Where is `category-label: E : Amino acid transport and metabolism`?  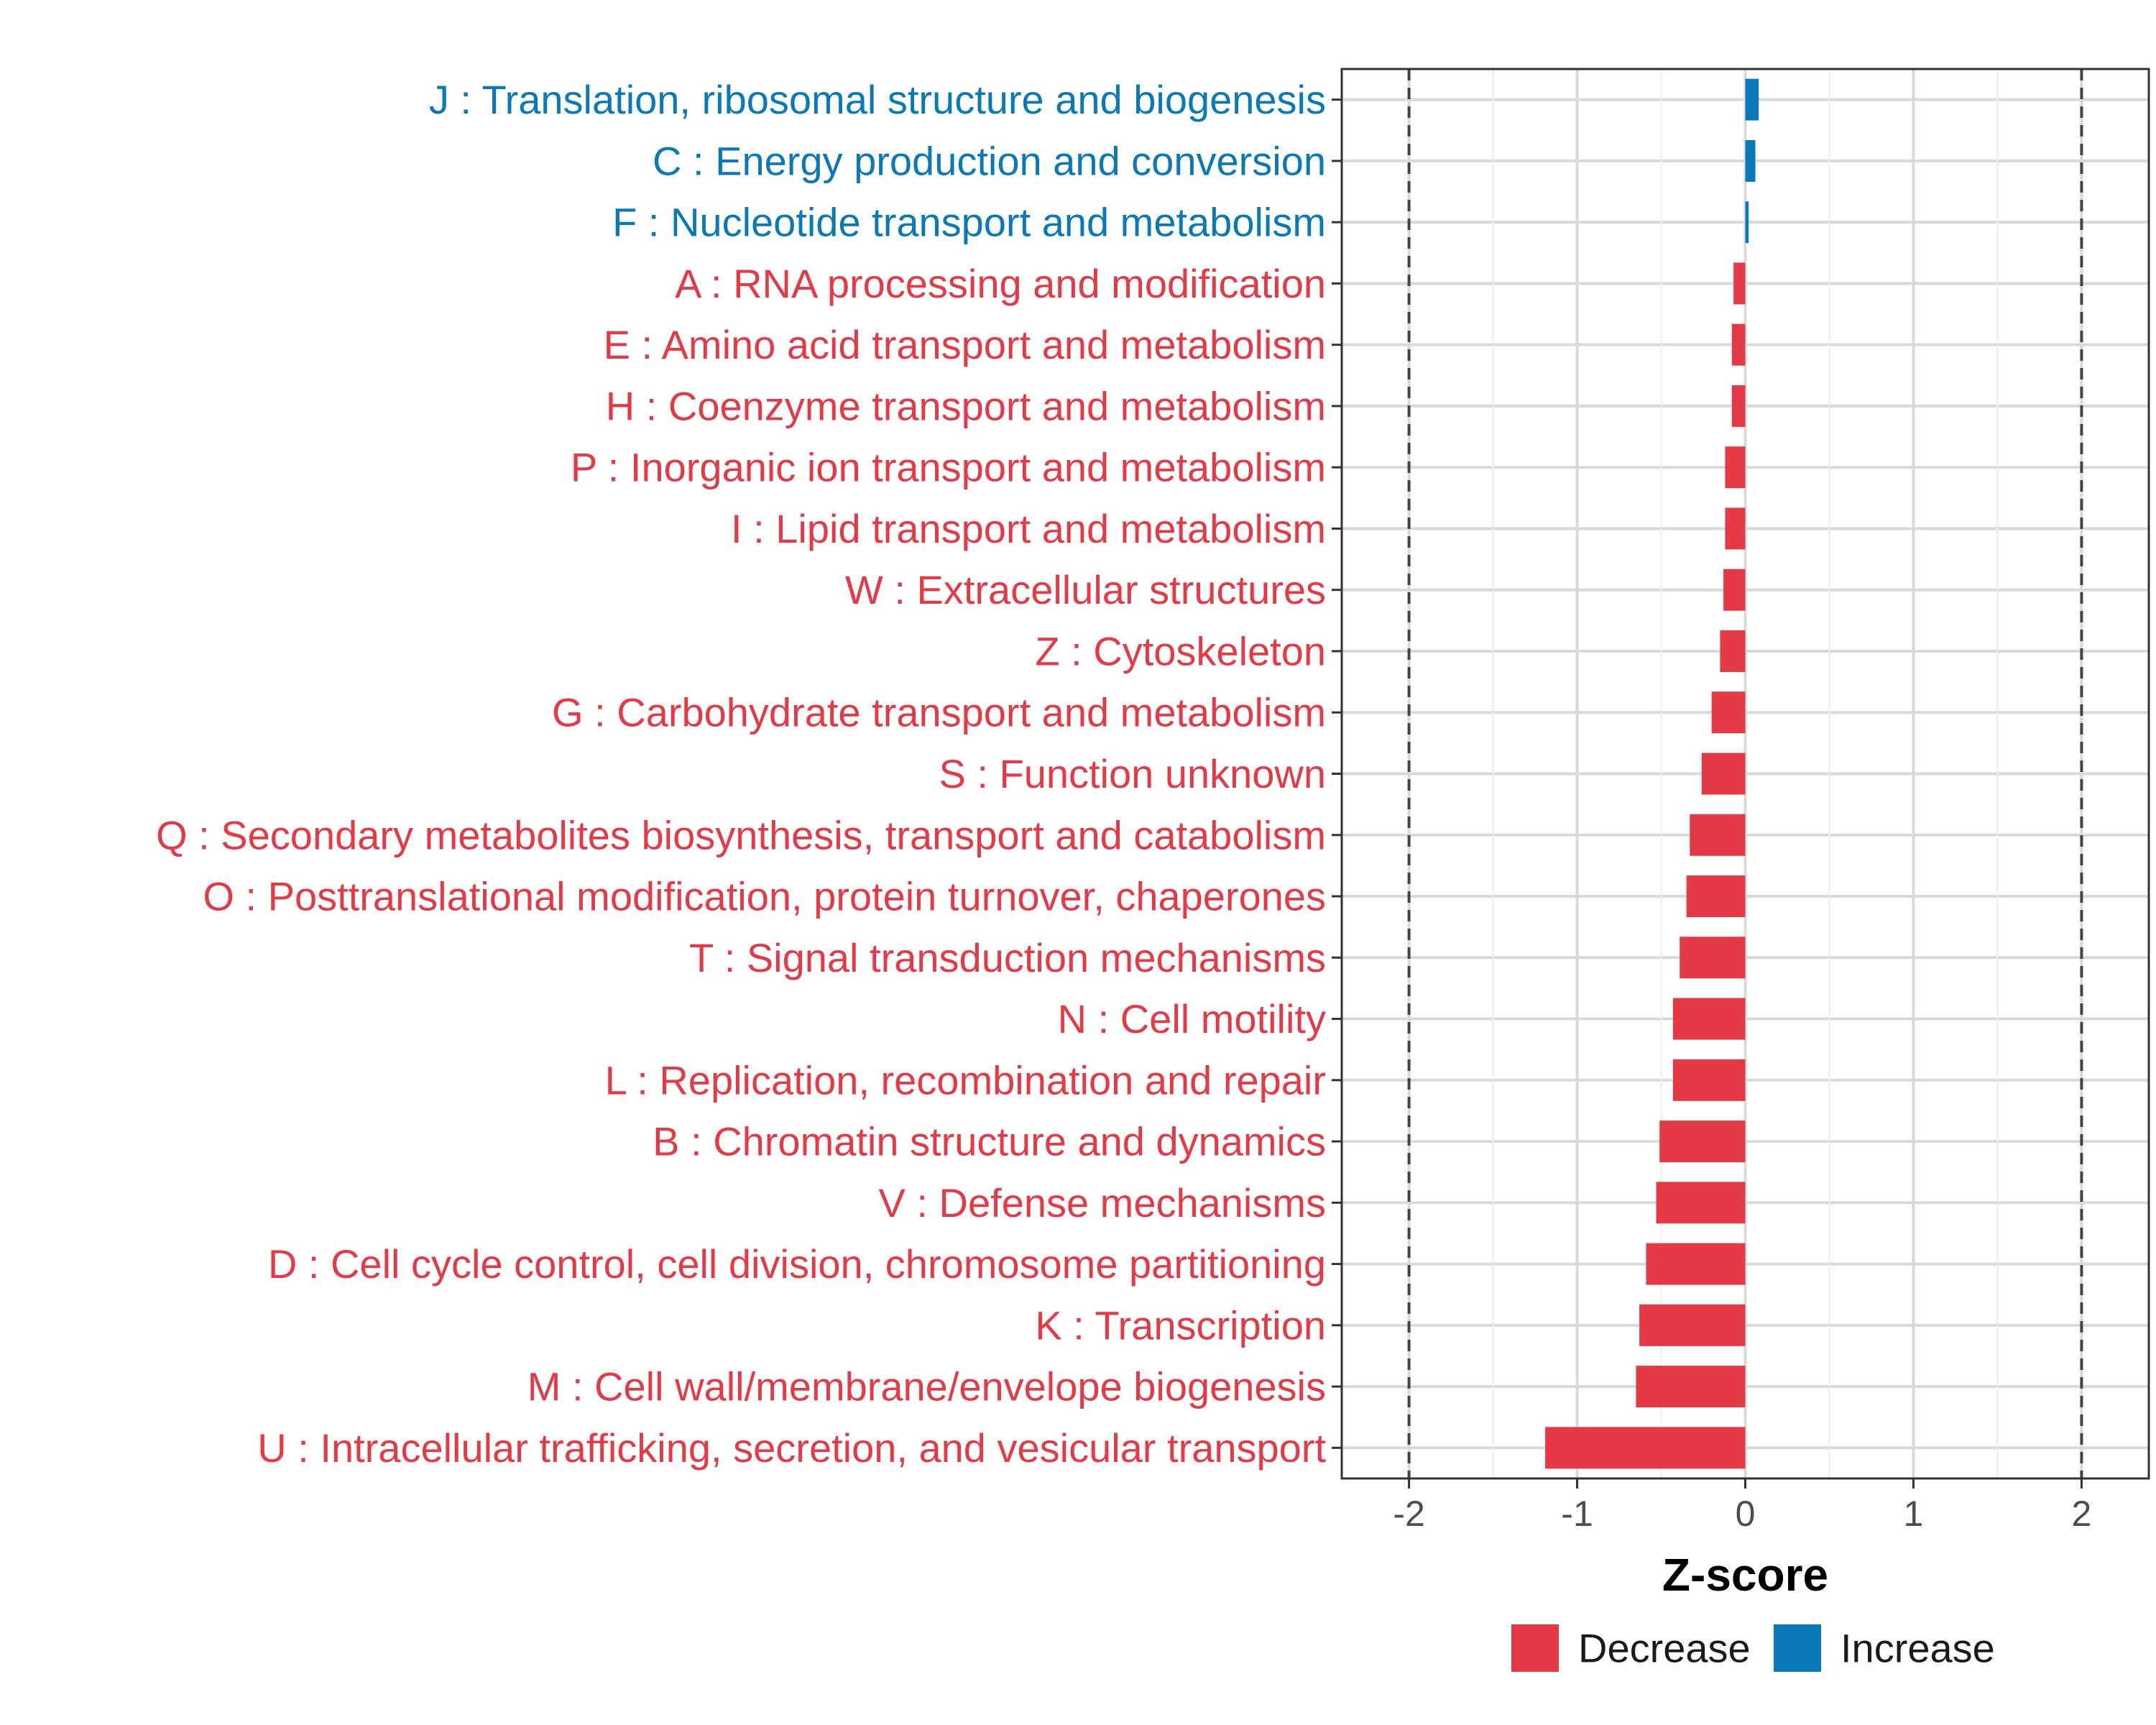
category-label: E : Amino acid transport and metabolism is located at coordinates (965, 344).